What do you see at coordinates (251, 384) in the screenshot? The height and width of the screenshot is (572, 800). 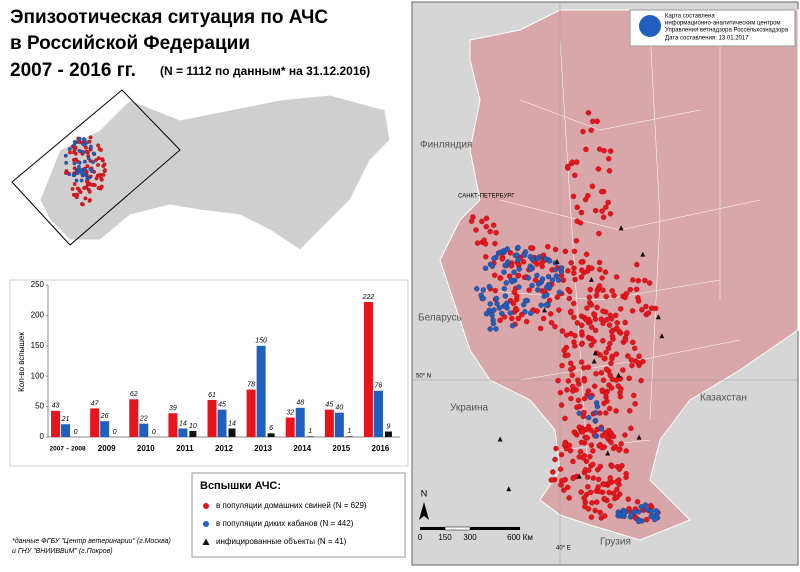 I see `value-label: 78` at bounding box center [251, 384].